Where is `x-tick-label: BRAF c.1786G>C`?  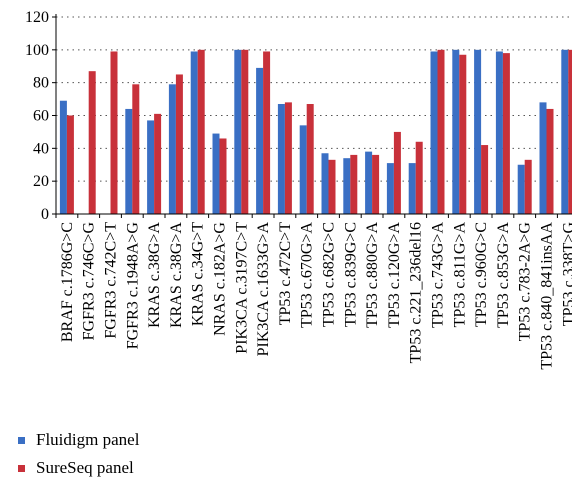
x-tick-label: BRAF c.1786G>C is located at coordinates (67, 282).